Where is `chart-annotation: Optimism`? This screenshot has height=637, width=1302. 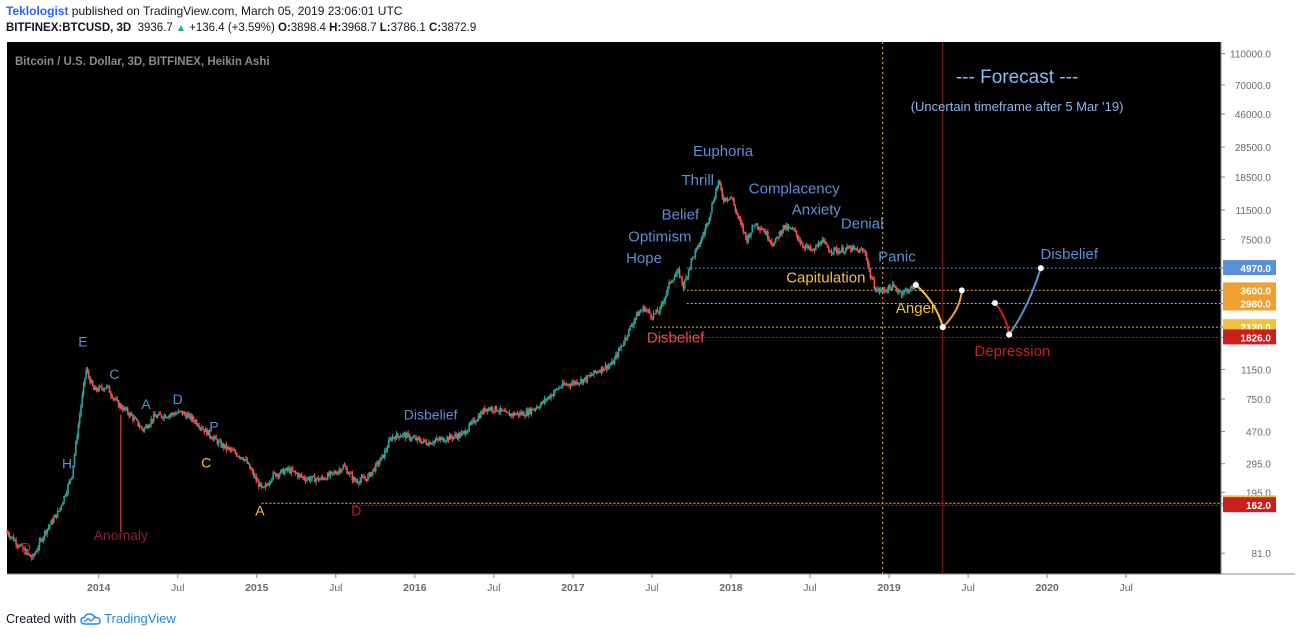 chart-annotation: Optimism is located at coordinates (659, 236).